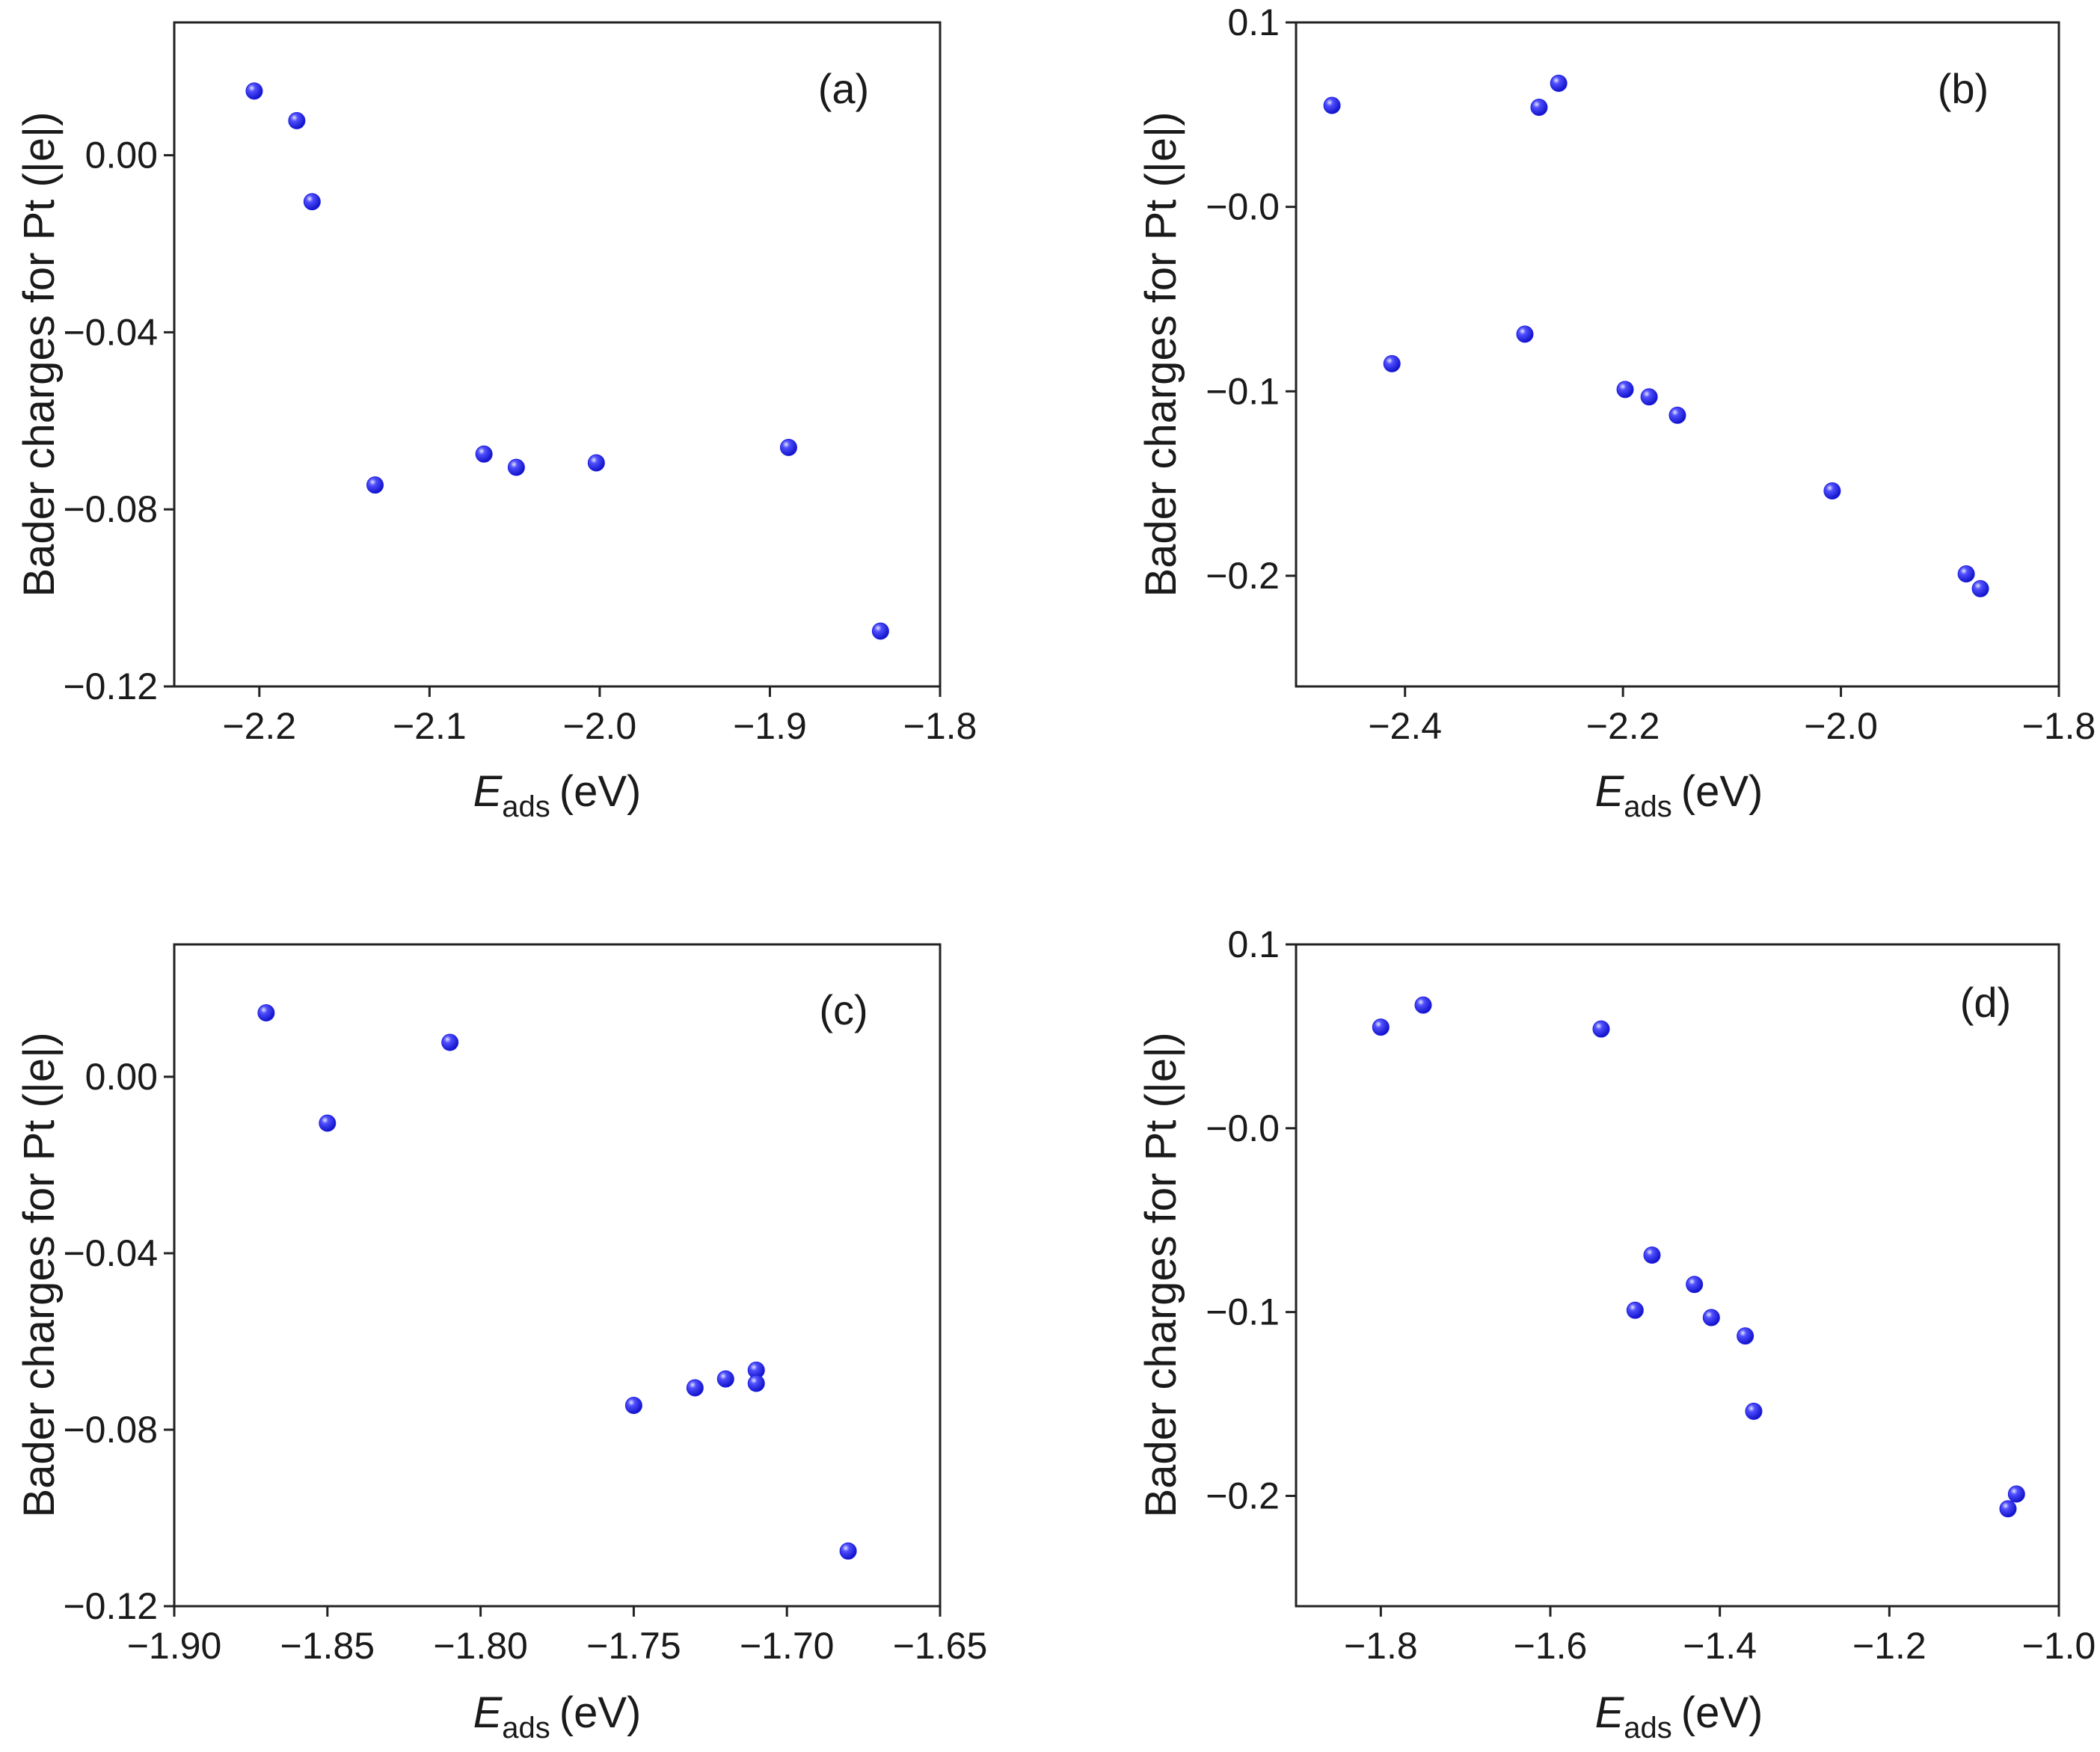 This screenshot has height=1752, width=2100. What do you see at coordinates (1986, 1002) in the screenshot?
I see `panel-label: (d)` at bounding box center [1986, 1002].